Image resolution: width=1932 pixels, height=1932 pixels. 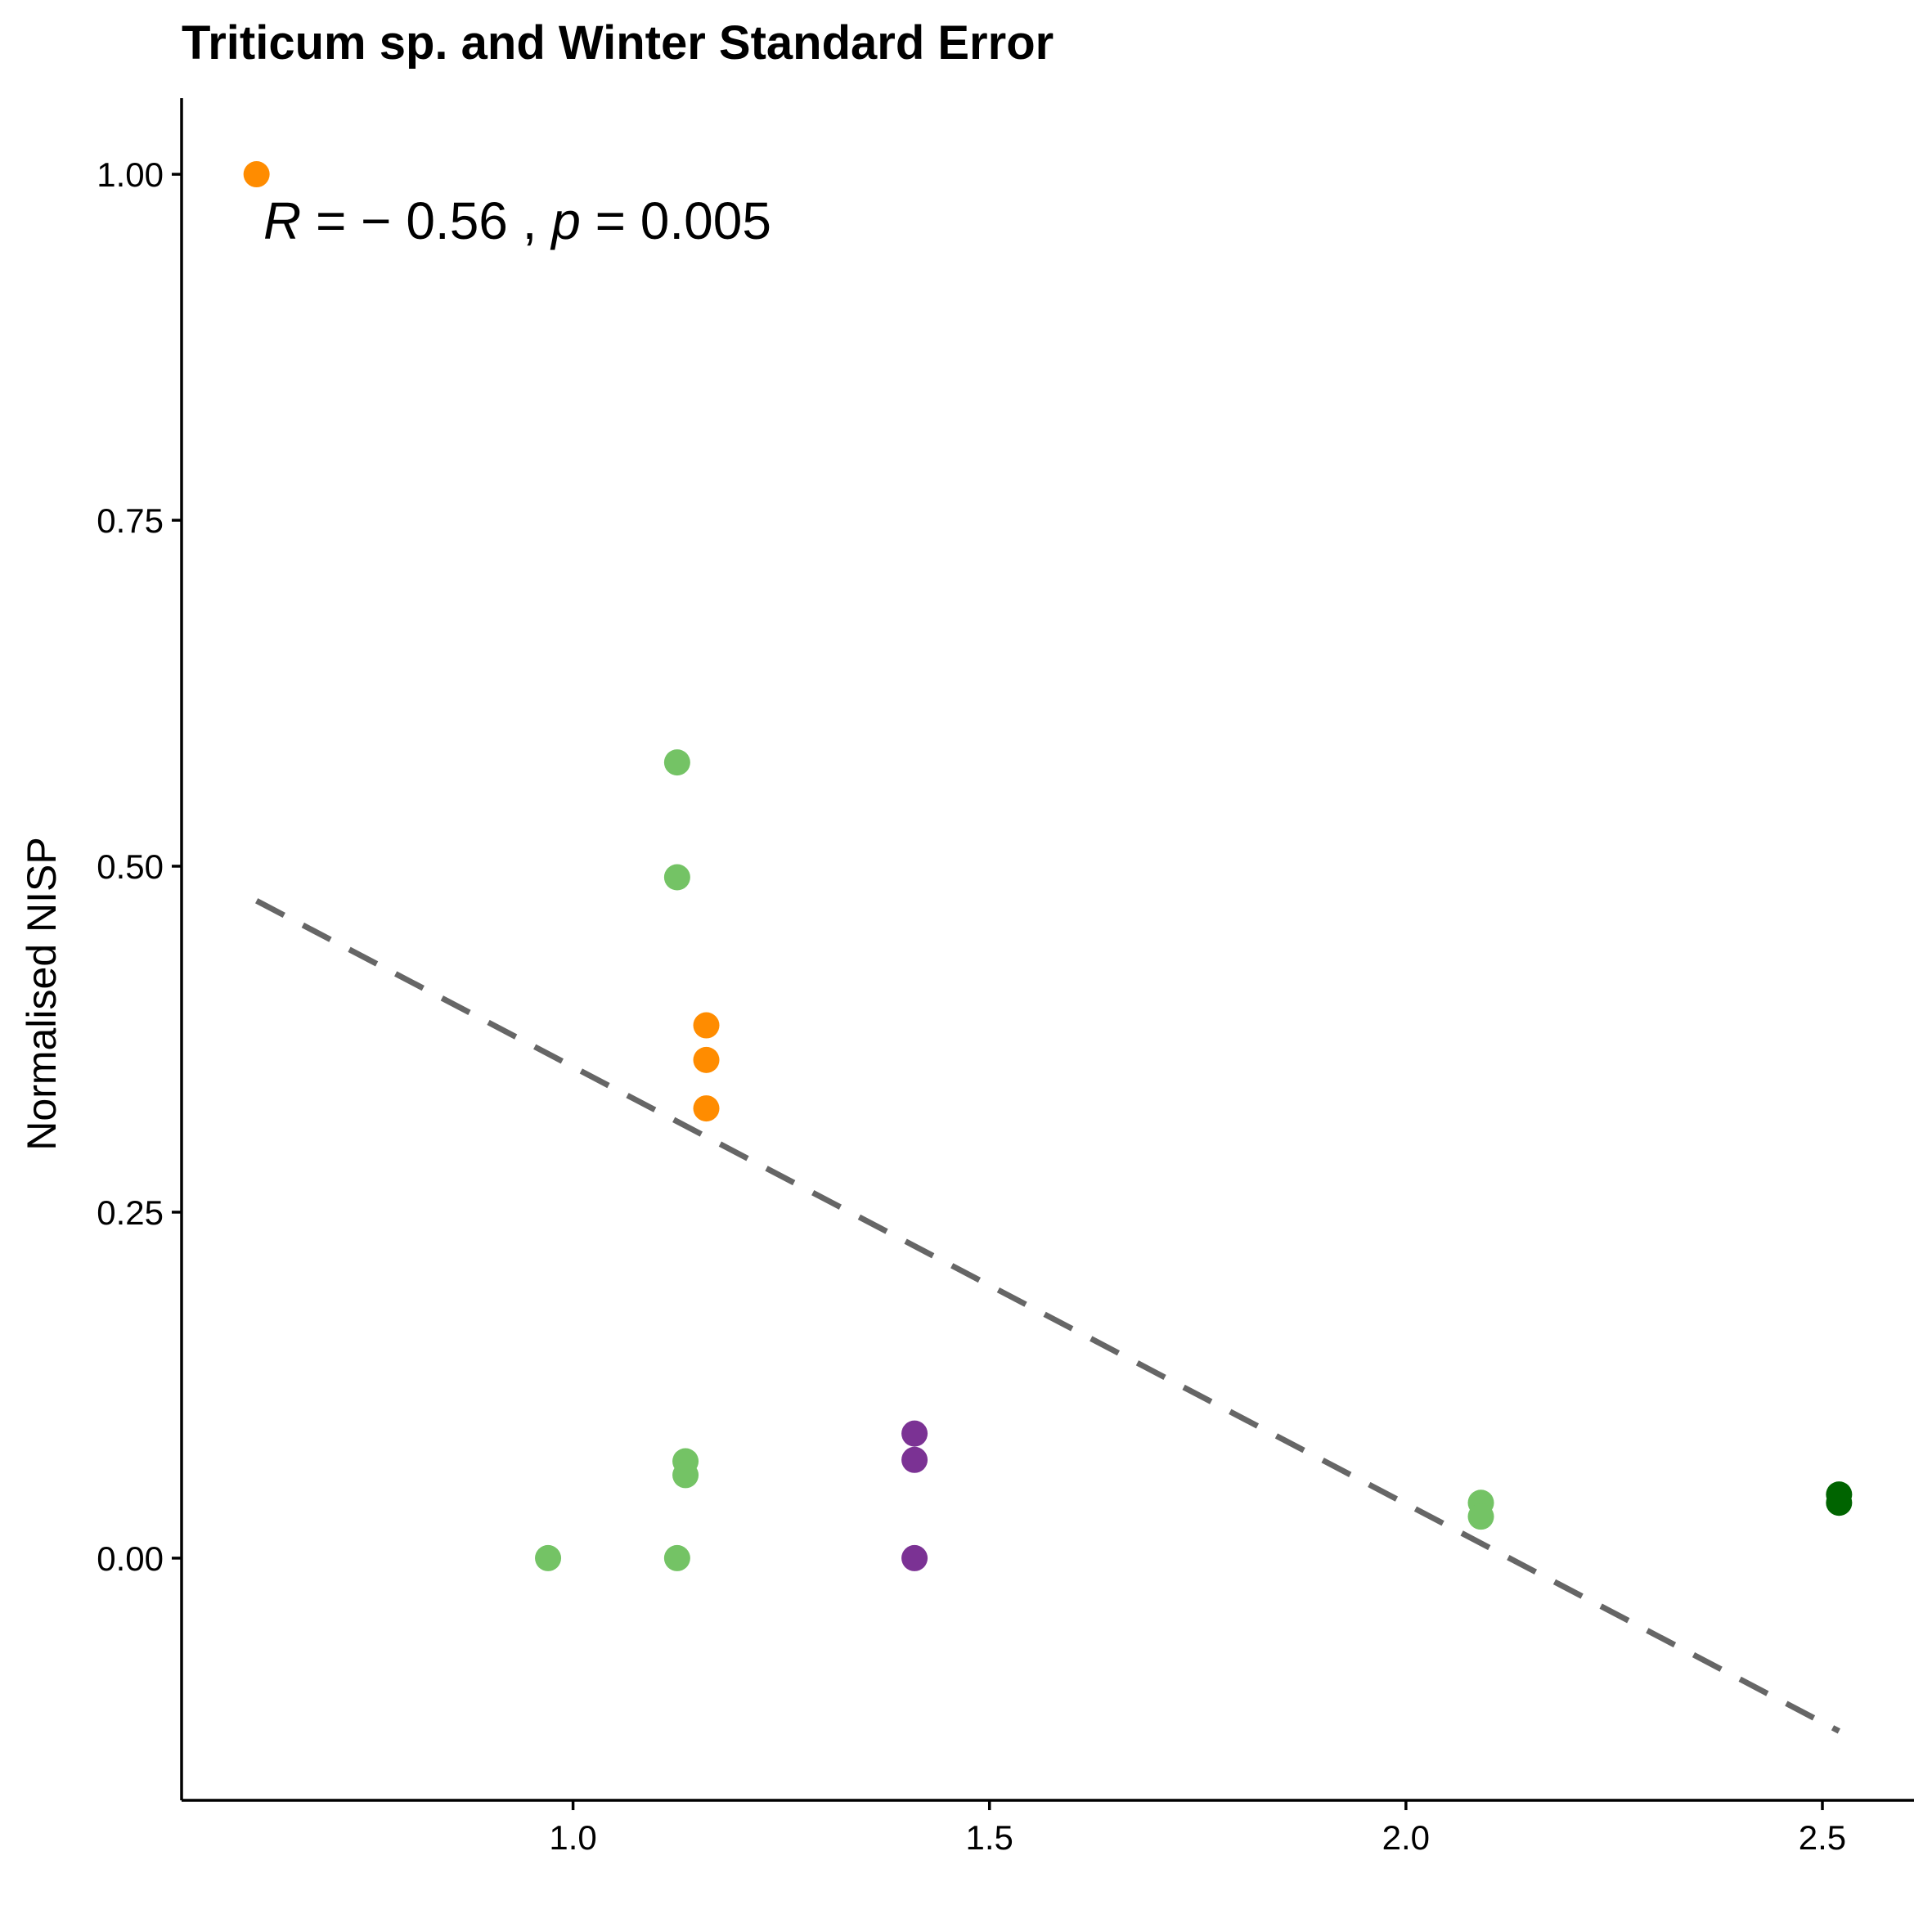 What do you see at coordinates (618, 43) in the screenshot?
I see `chart-title: Triticum sp. and Winter Standard Error` at bounding box center [618, 43].